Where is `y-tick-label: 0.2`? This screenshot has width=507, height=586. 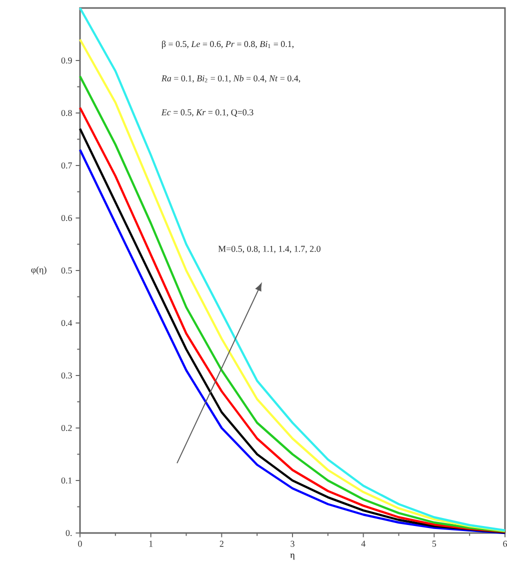
y-tick-label: 0.2 is located at coordinates (66, 428).